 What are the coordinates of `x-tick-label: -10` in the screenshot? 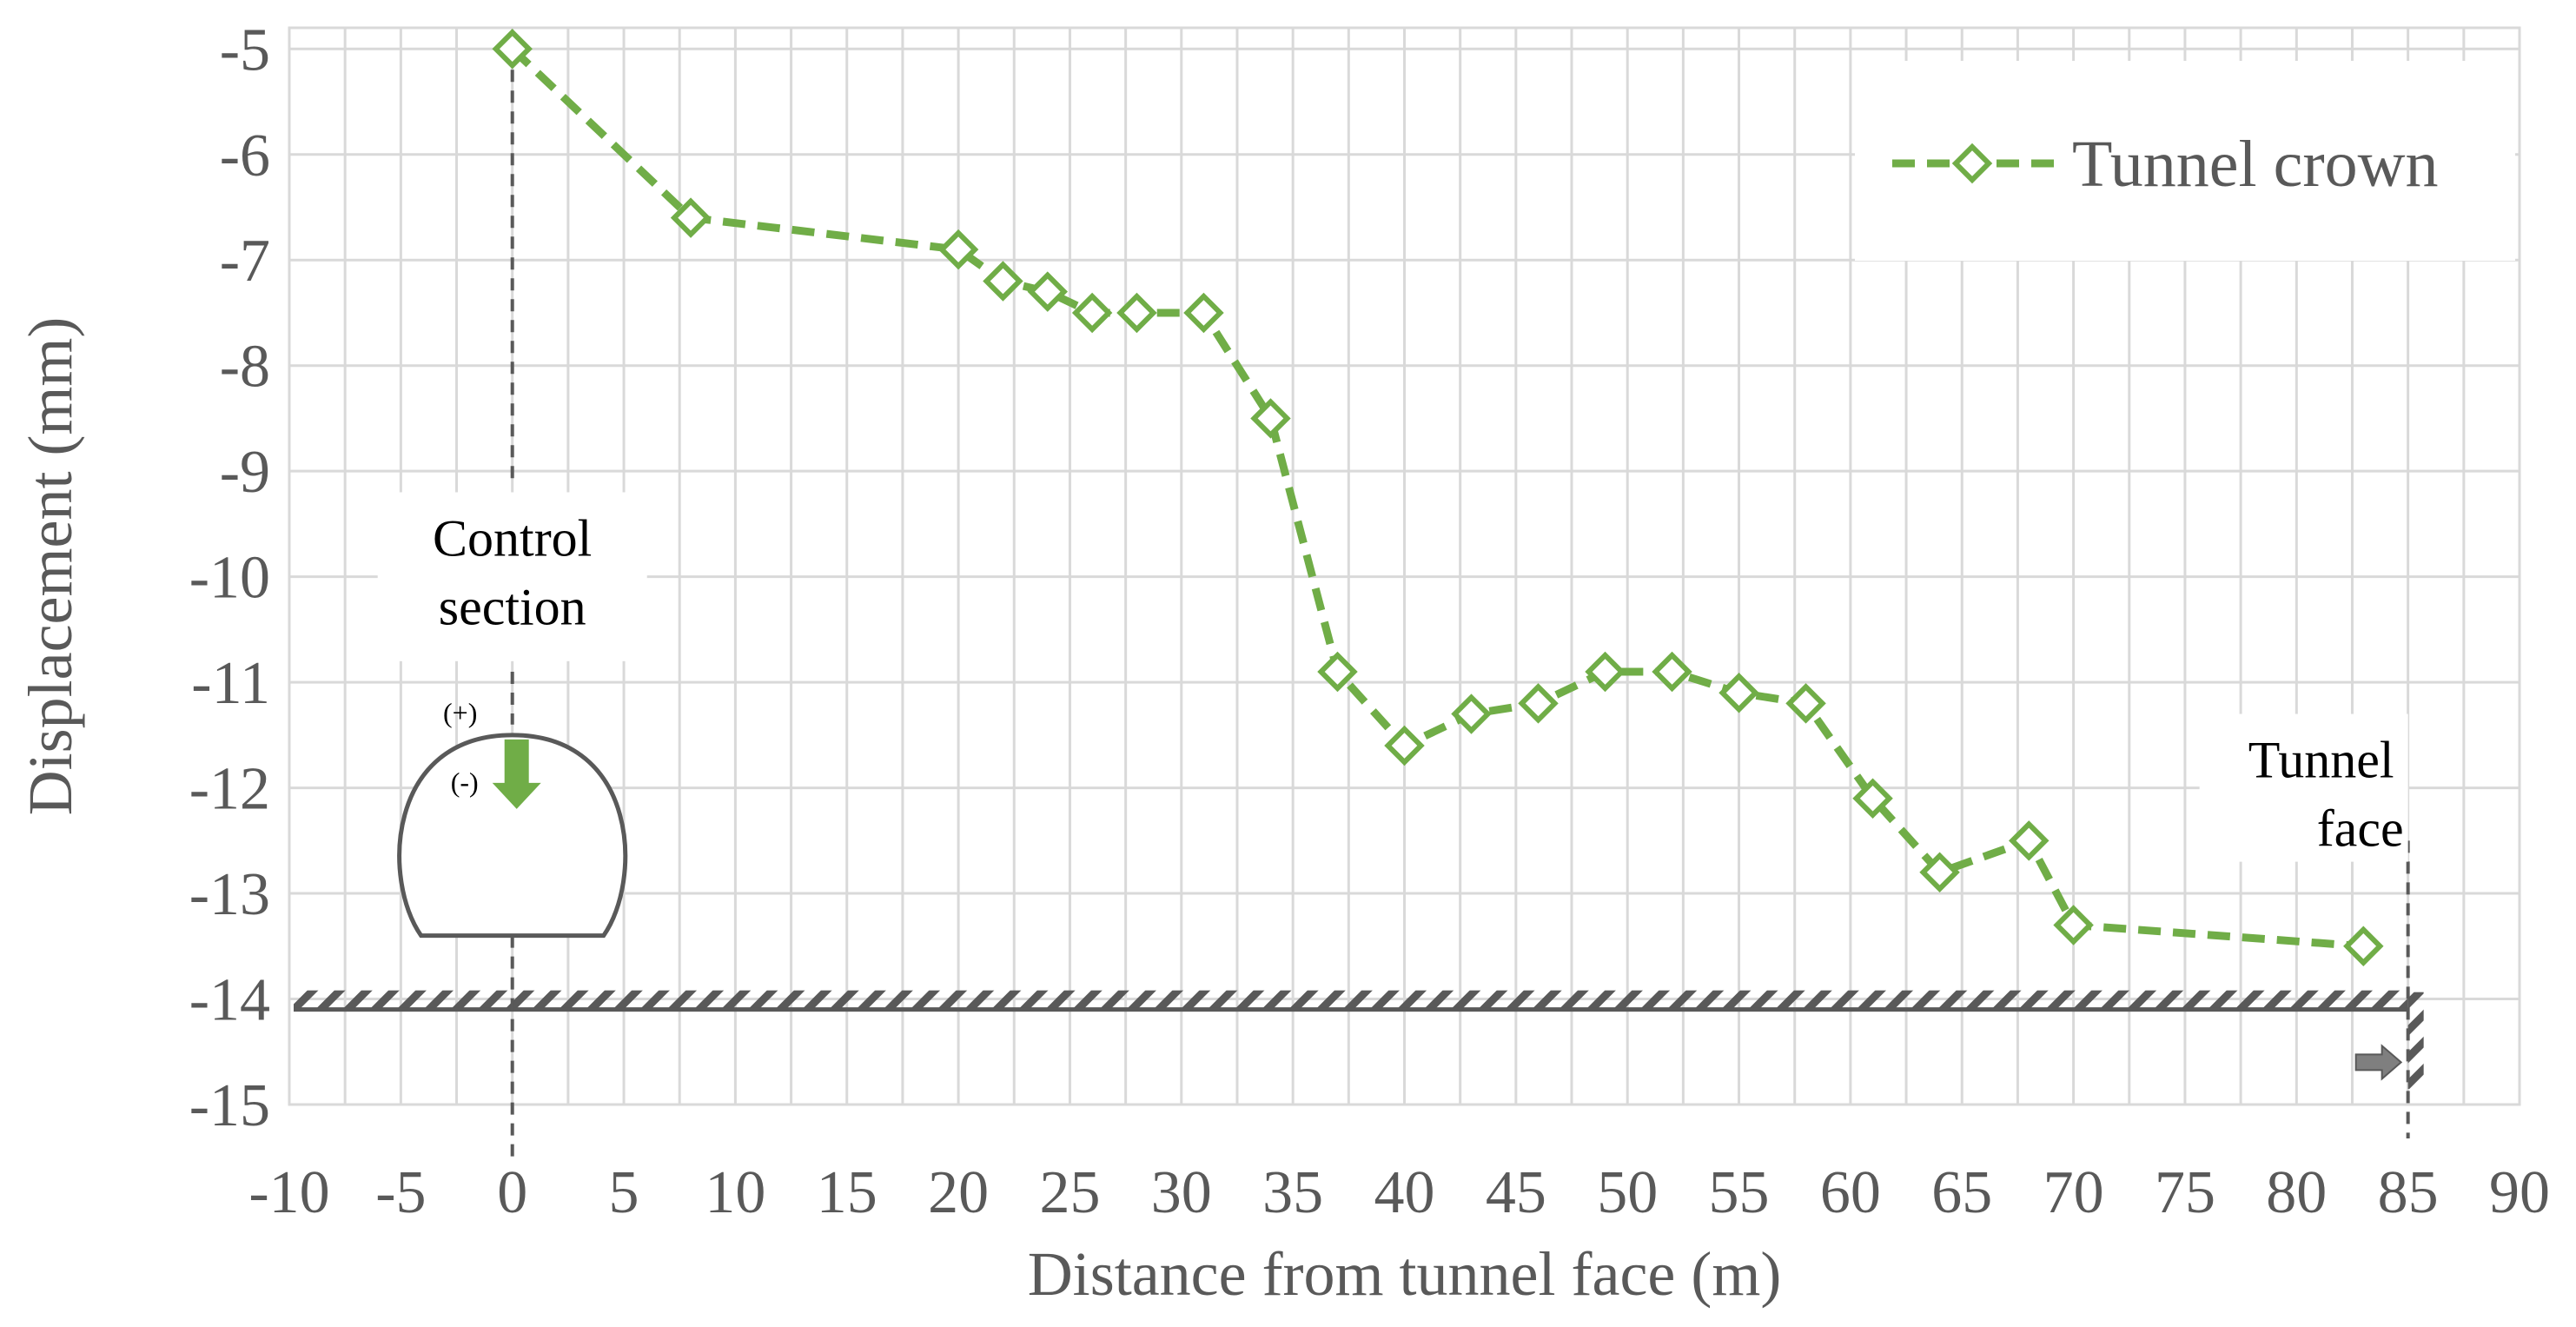 It's located at (288, 1192).